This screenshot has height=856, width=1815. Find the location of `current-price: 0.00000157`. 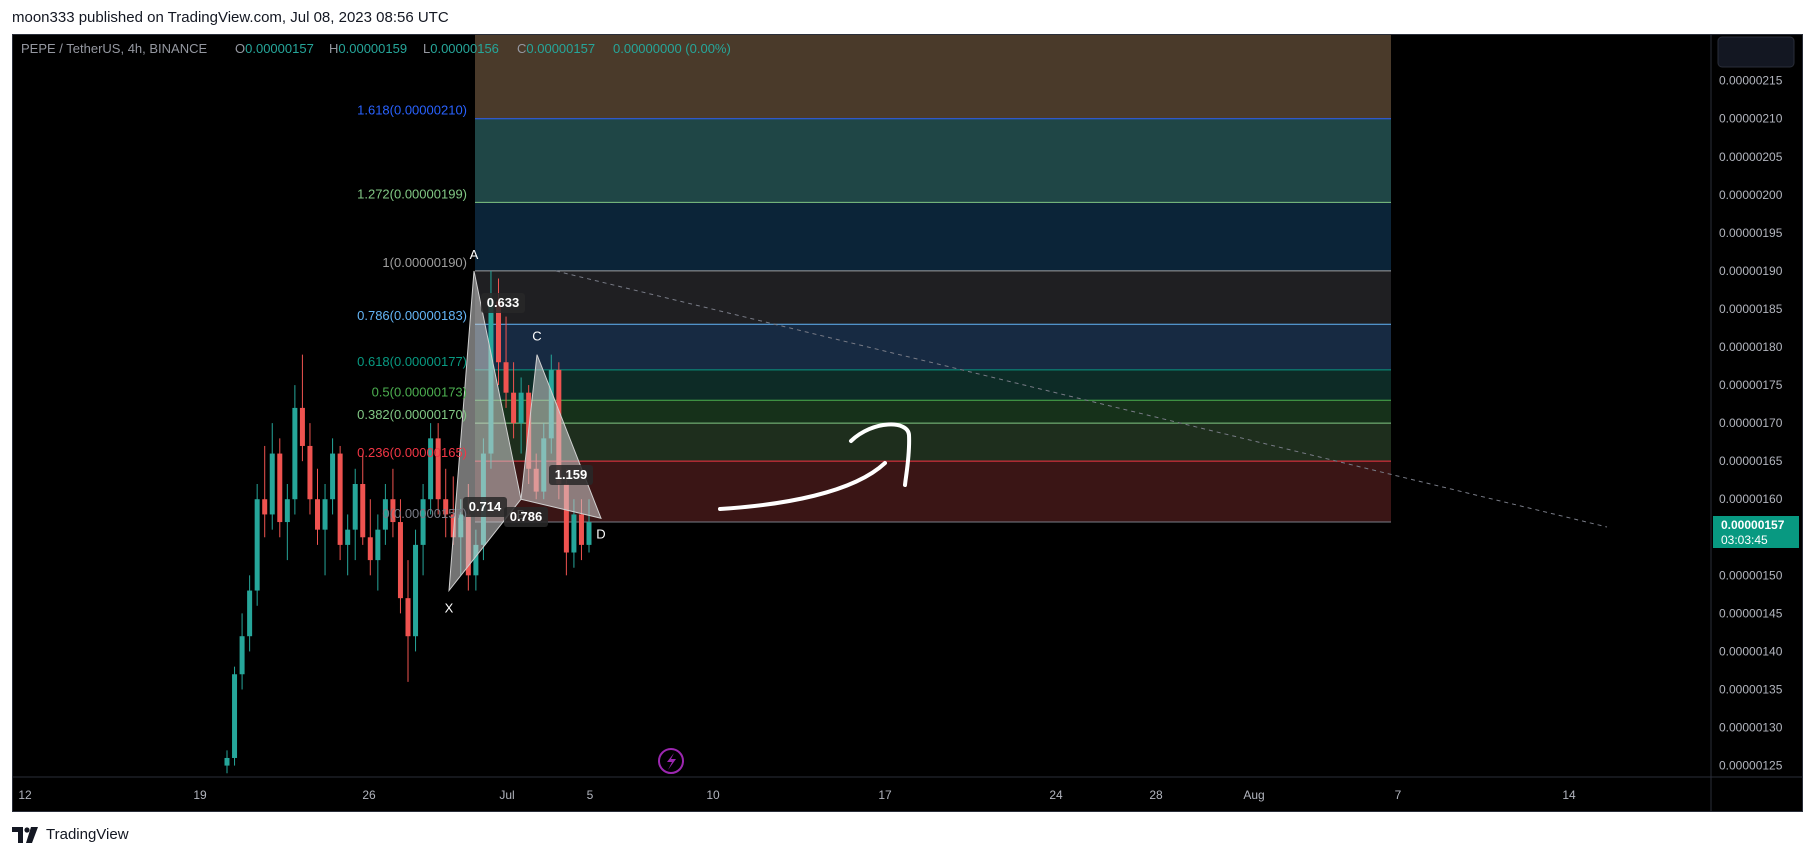

current-price: 0.00000157 is located at coordinates (1753, 525).